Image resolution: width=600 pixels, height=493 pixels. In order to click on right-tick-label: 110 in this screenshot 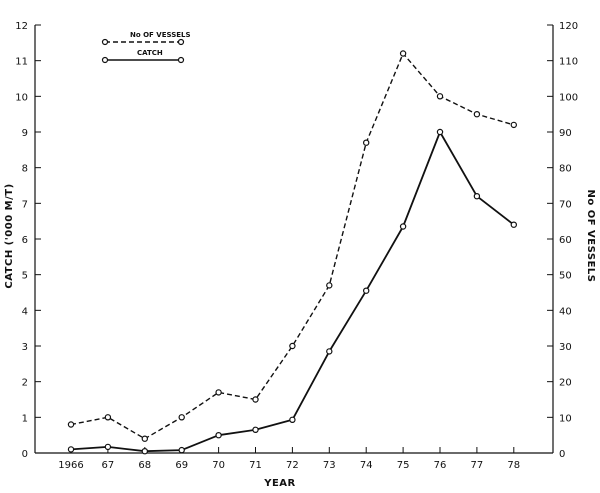, I will do `click(568, 62)`.